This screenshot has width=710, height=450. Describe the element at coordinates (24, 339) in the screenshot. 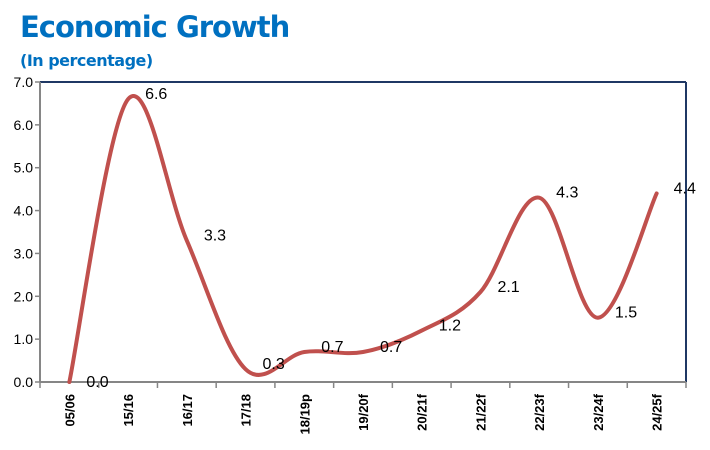

I see `y-tick-label: 1.0` at that location.